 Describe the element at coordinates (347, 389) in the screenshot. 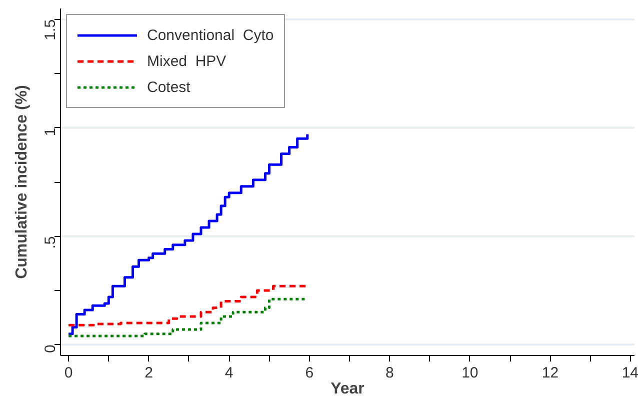

I see `x-axis-title: Year` at that location.